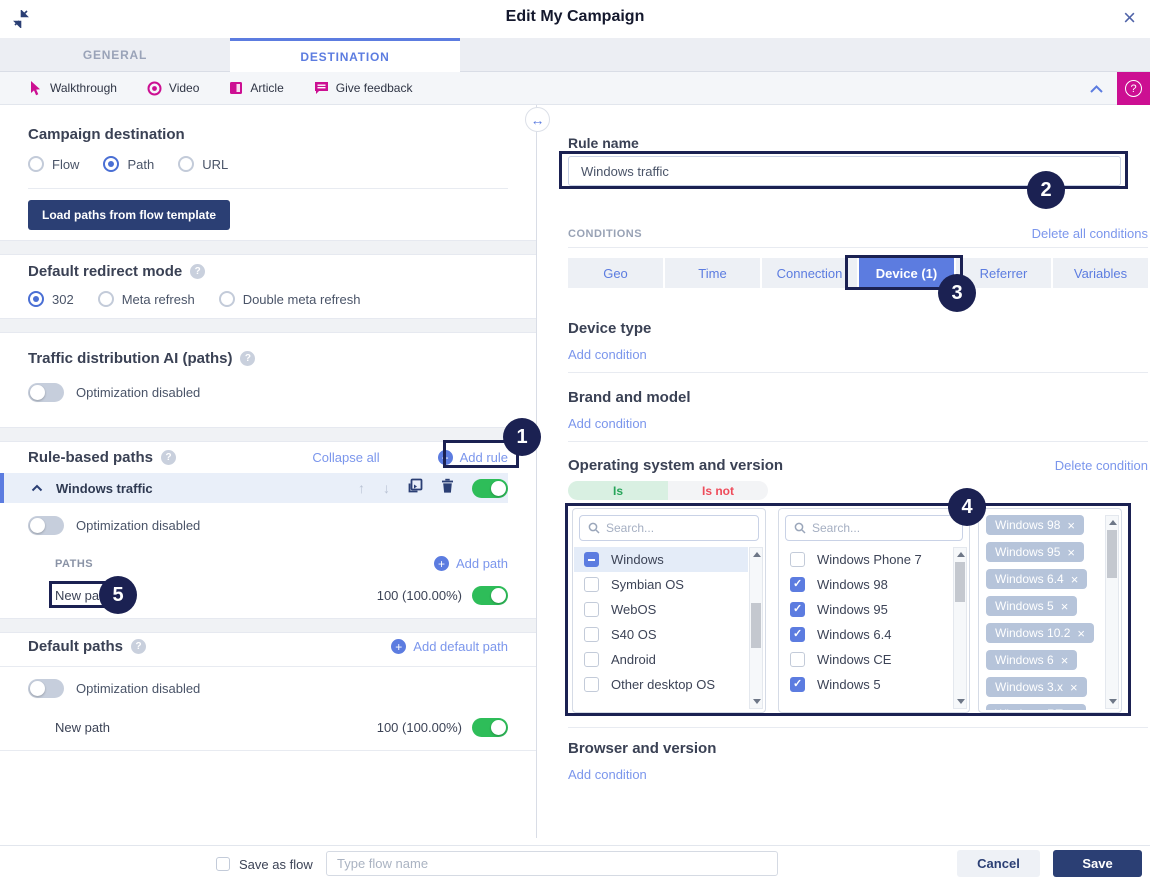  I want to click on os-family-search-input, so click(678, 528).